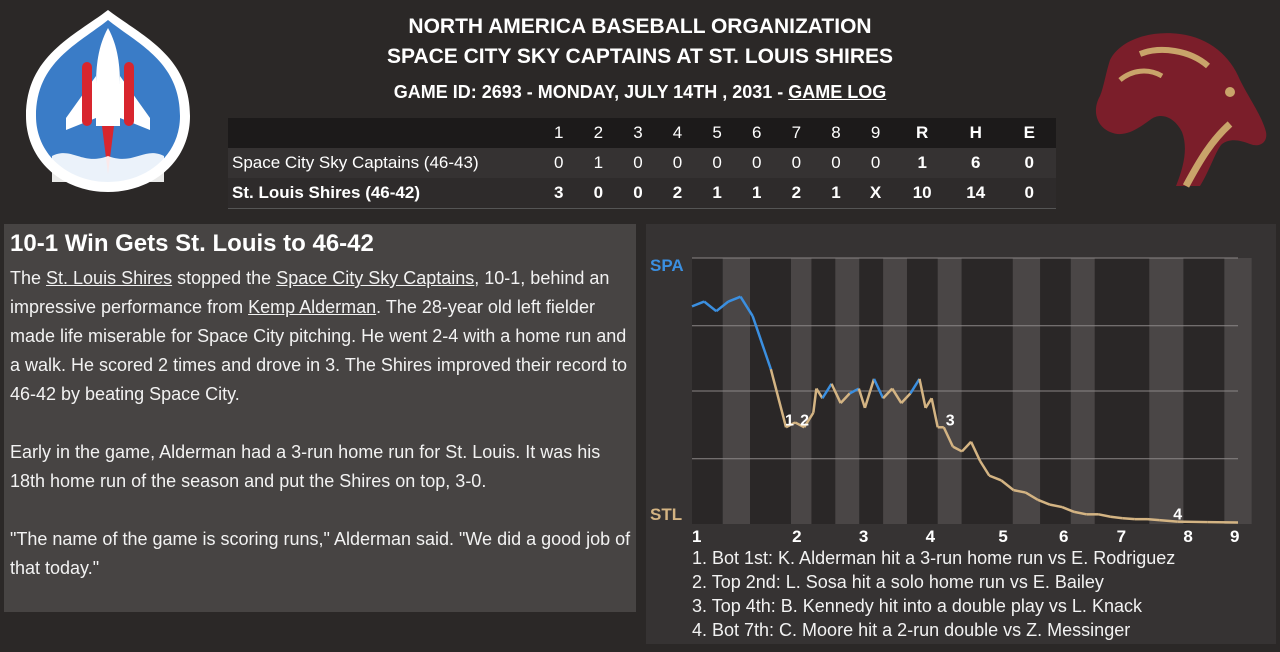 The width and height of the screenshot is (1280, 652). Describe the element at coordinates (975, 163) in the screenshot. I see `away-hits: 6` at that location.